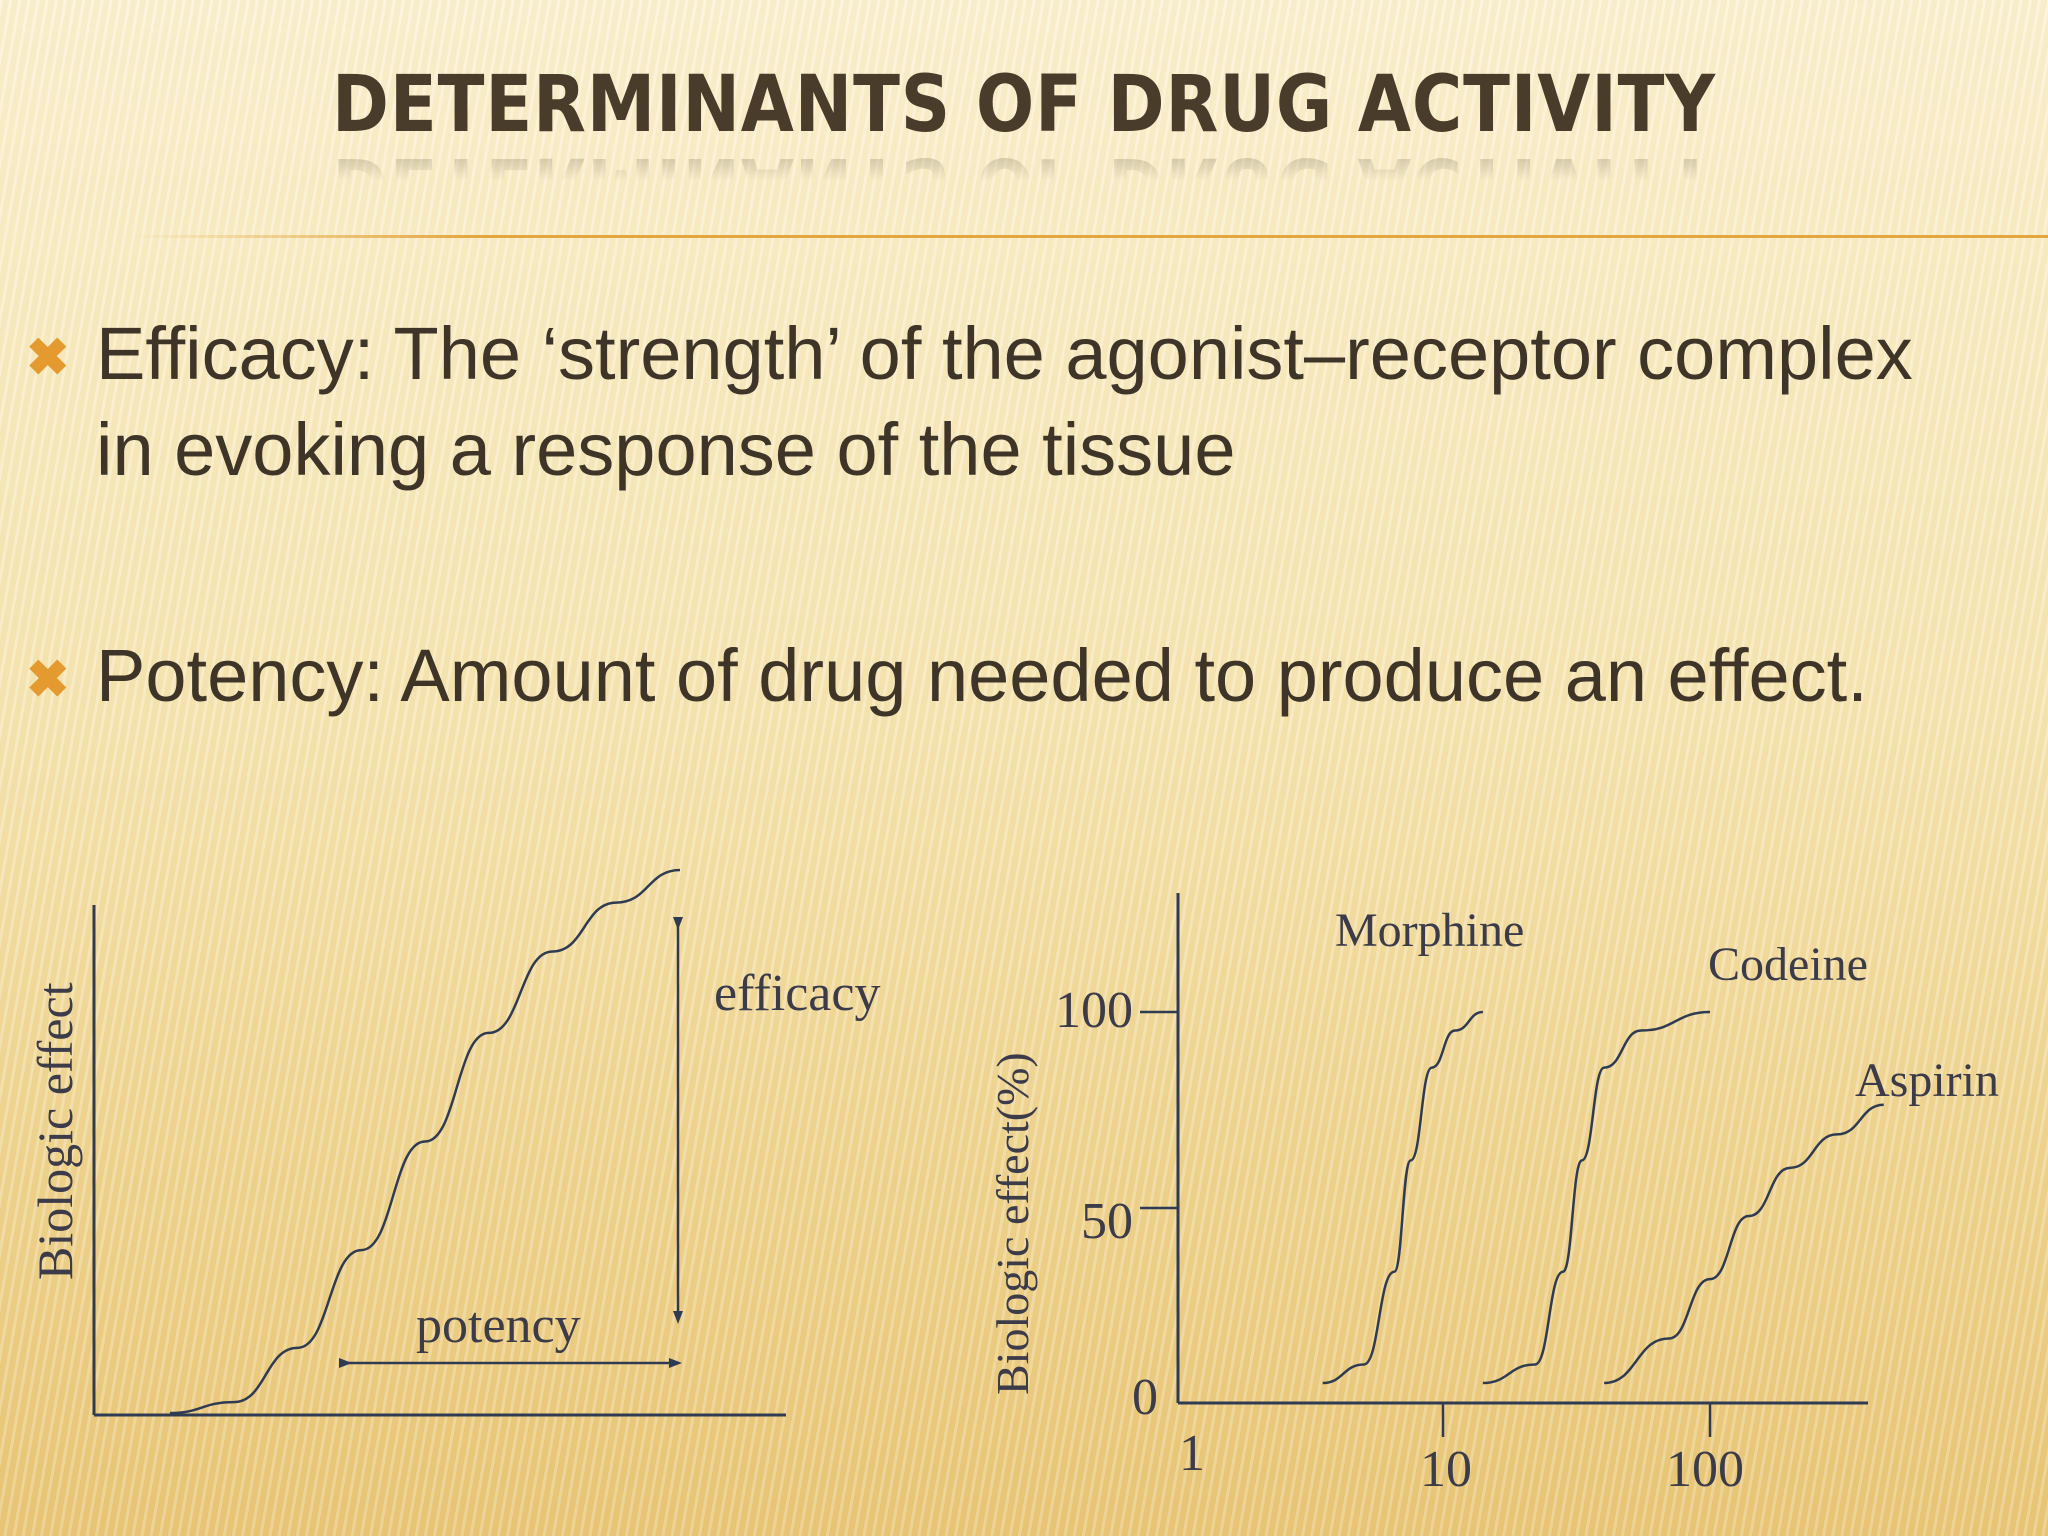 This screenshot has height=1536, width=2048. What do you see at coordinates (797, 993) in the screenshot?
I see `efficacy-annotation: efficacy` at bounding box center [797, 993].